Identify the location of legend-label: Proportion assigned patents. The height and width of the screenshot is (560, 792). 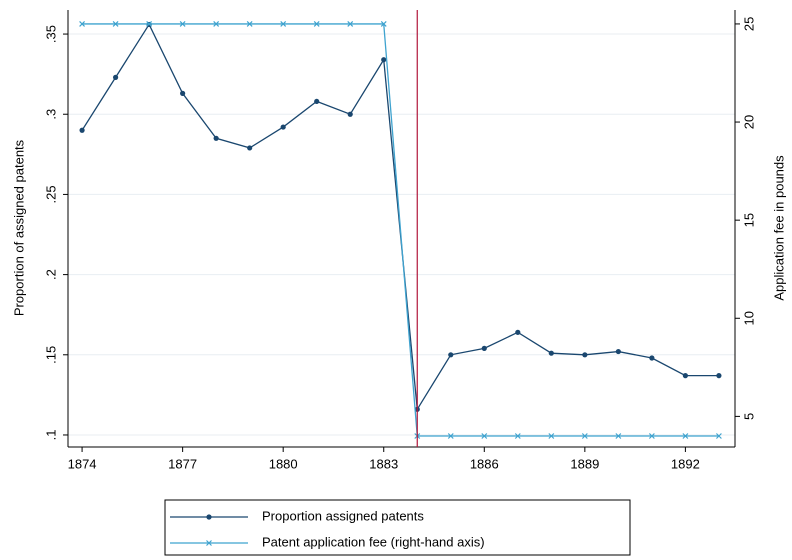
(343, 515).